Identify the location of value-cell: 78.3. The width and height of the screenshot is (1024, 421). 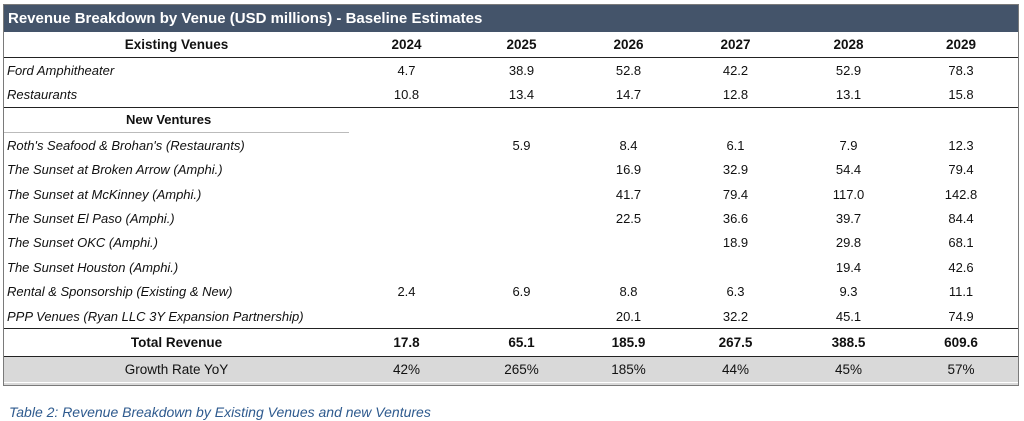
(961, 70).